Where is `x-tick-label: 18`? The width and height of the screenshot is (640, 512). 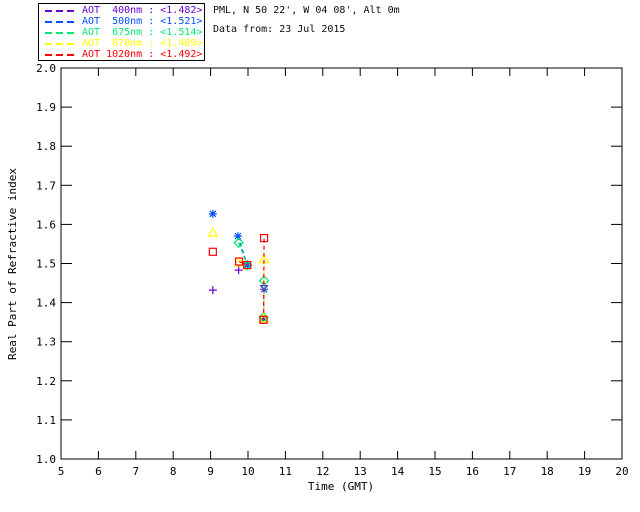
x-tick-label: 18 is located at coordinates (547, 471).